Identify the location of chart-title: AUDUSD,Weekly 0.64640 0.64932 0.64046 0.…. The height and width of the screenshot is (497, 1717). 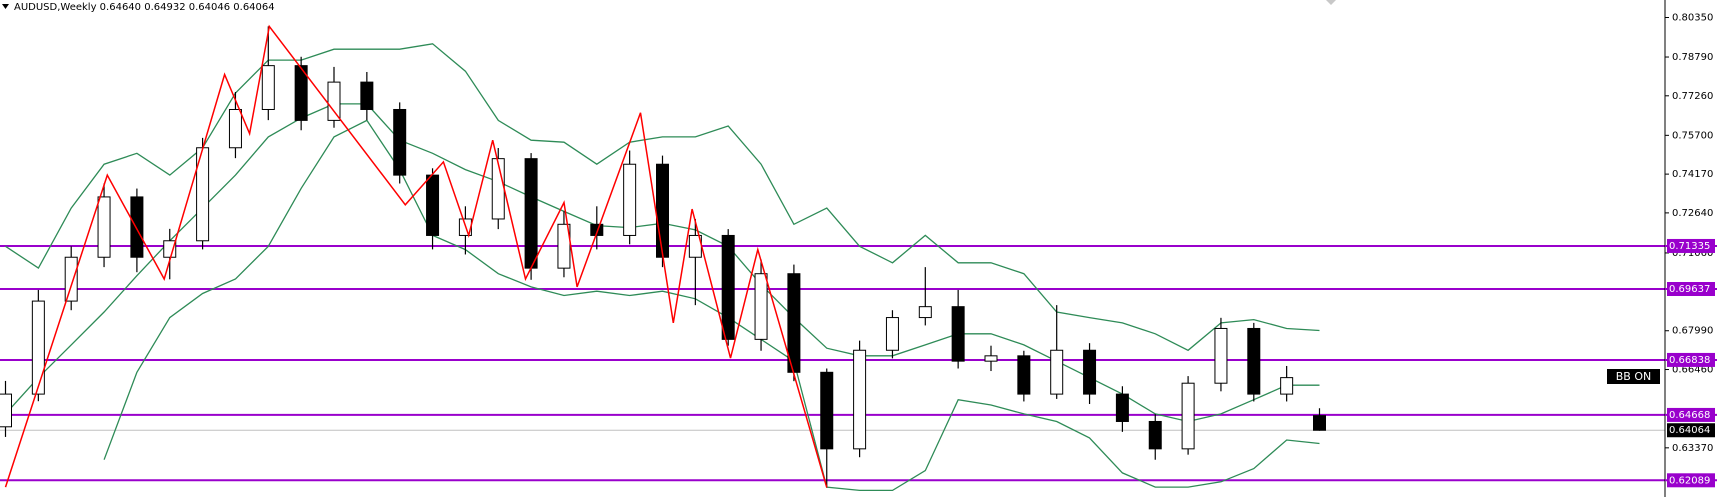
(144, 7).